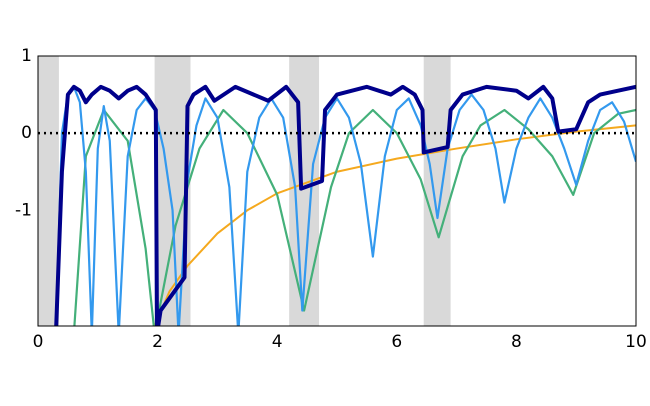  I want to click on x-tick-label: 2, so click(157, 342).